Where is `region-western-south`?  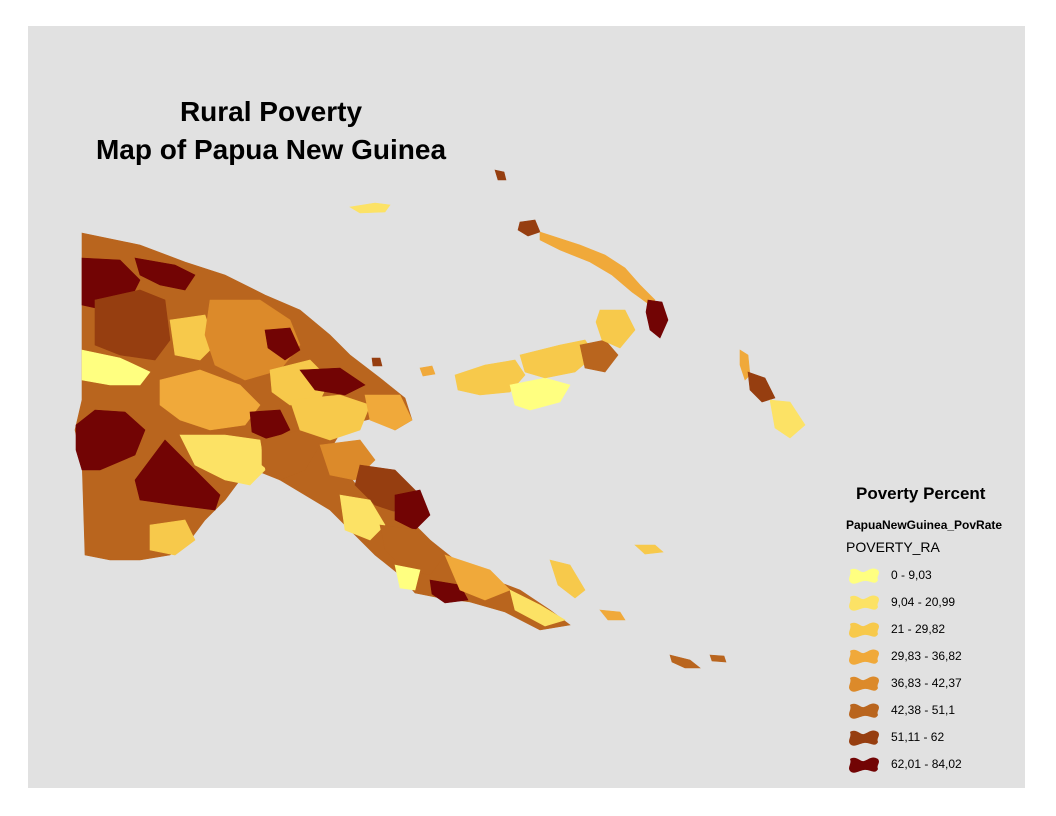
region-western-south is located at coordinates (172, 537).